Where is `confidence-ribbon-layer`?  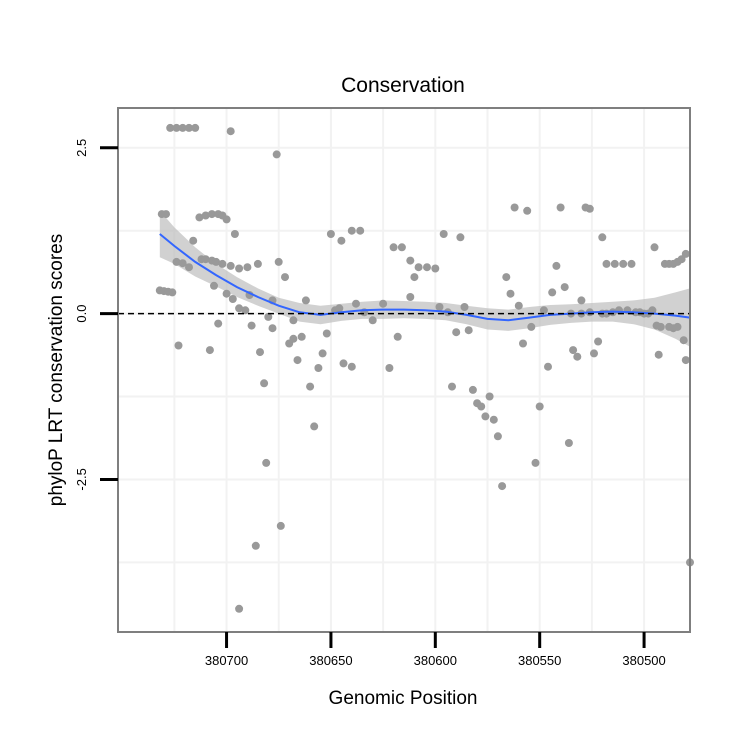 confidence-ribbon-layer is located at coordinates (425, 278).